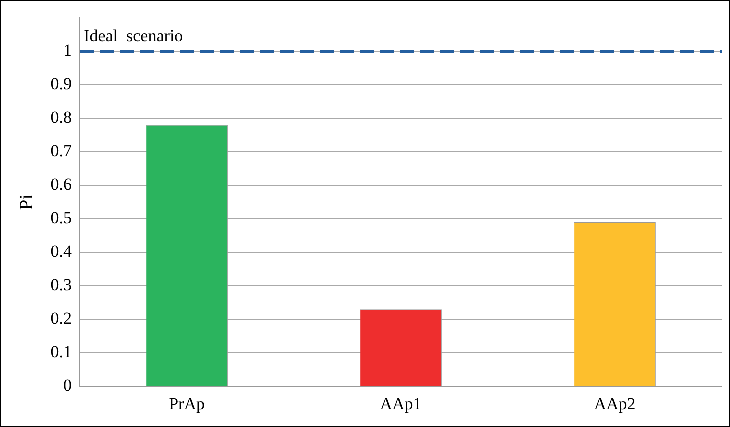 The width and height of the screenshot is (730, 427). I want to click on y-tick-label: 0.4, so click(61, 252).